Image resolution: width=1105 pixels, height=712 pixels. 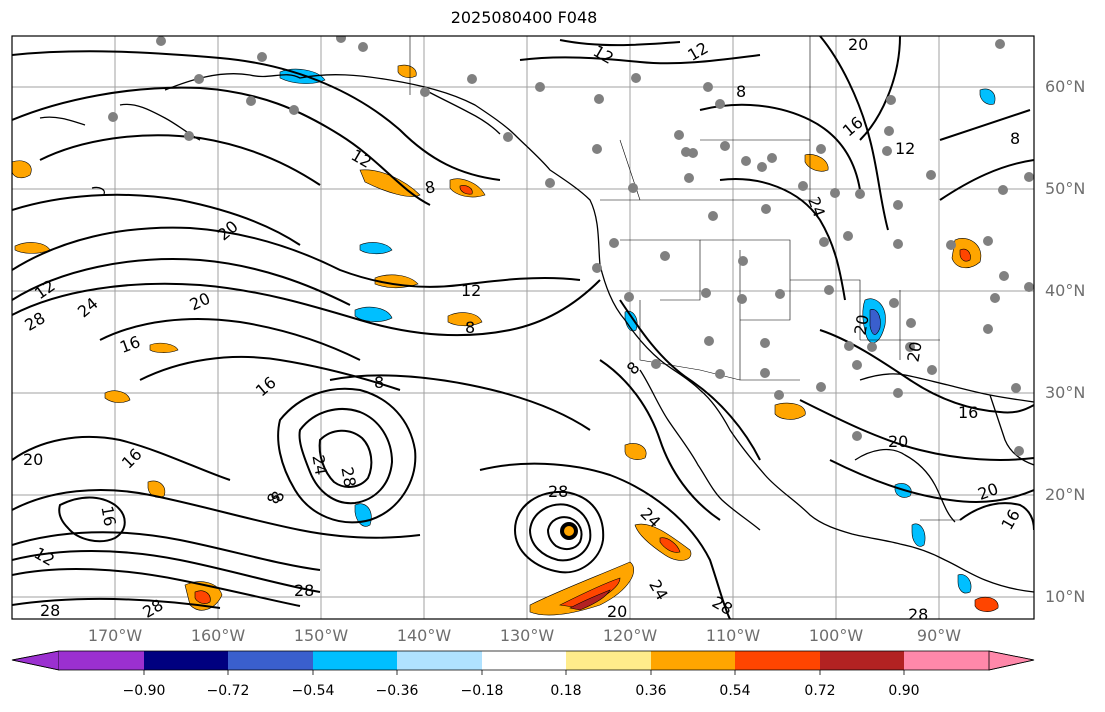 What do you see at coordinates (569, 531) in the screenshot?
I see `cyclone-symbol` at bounding box center [569, 531].